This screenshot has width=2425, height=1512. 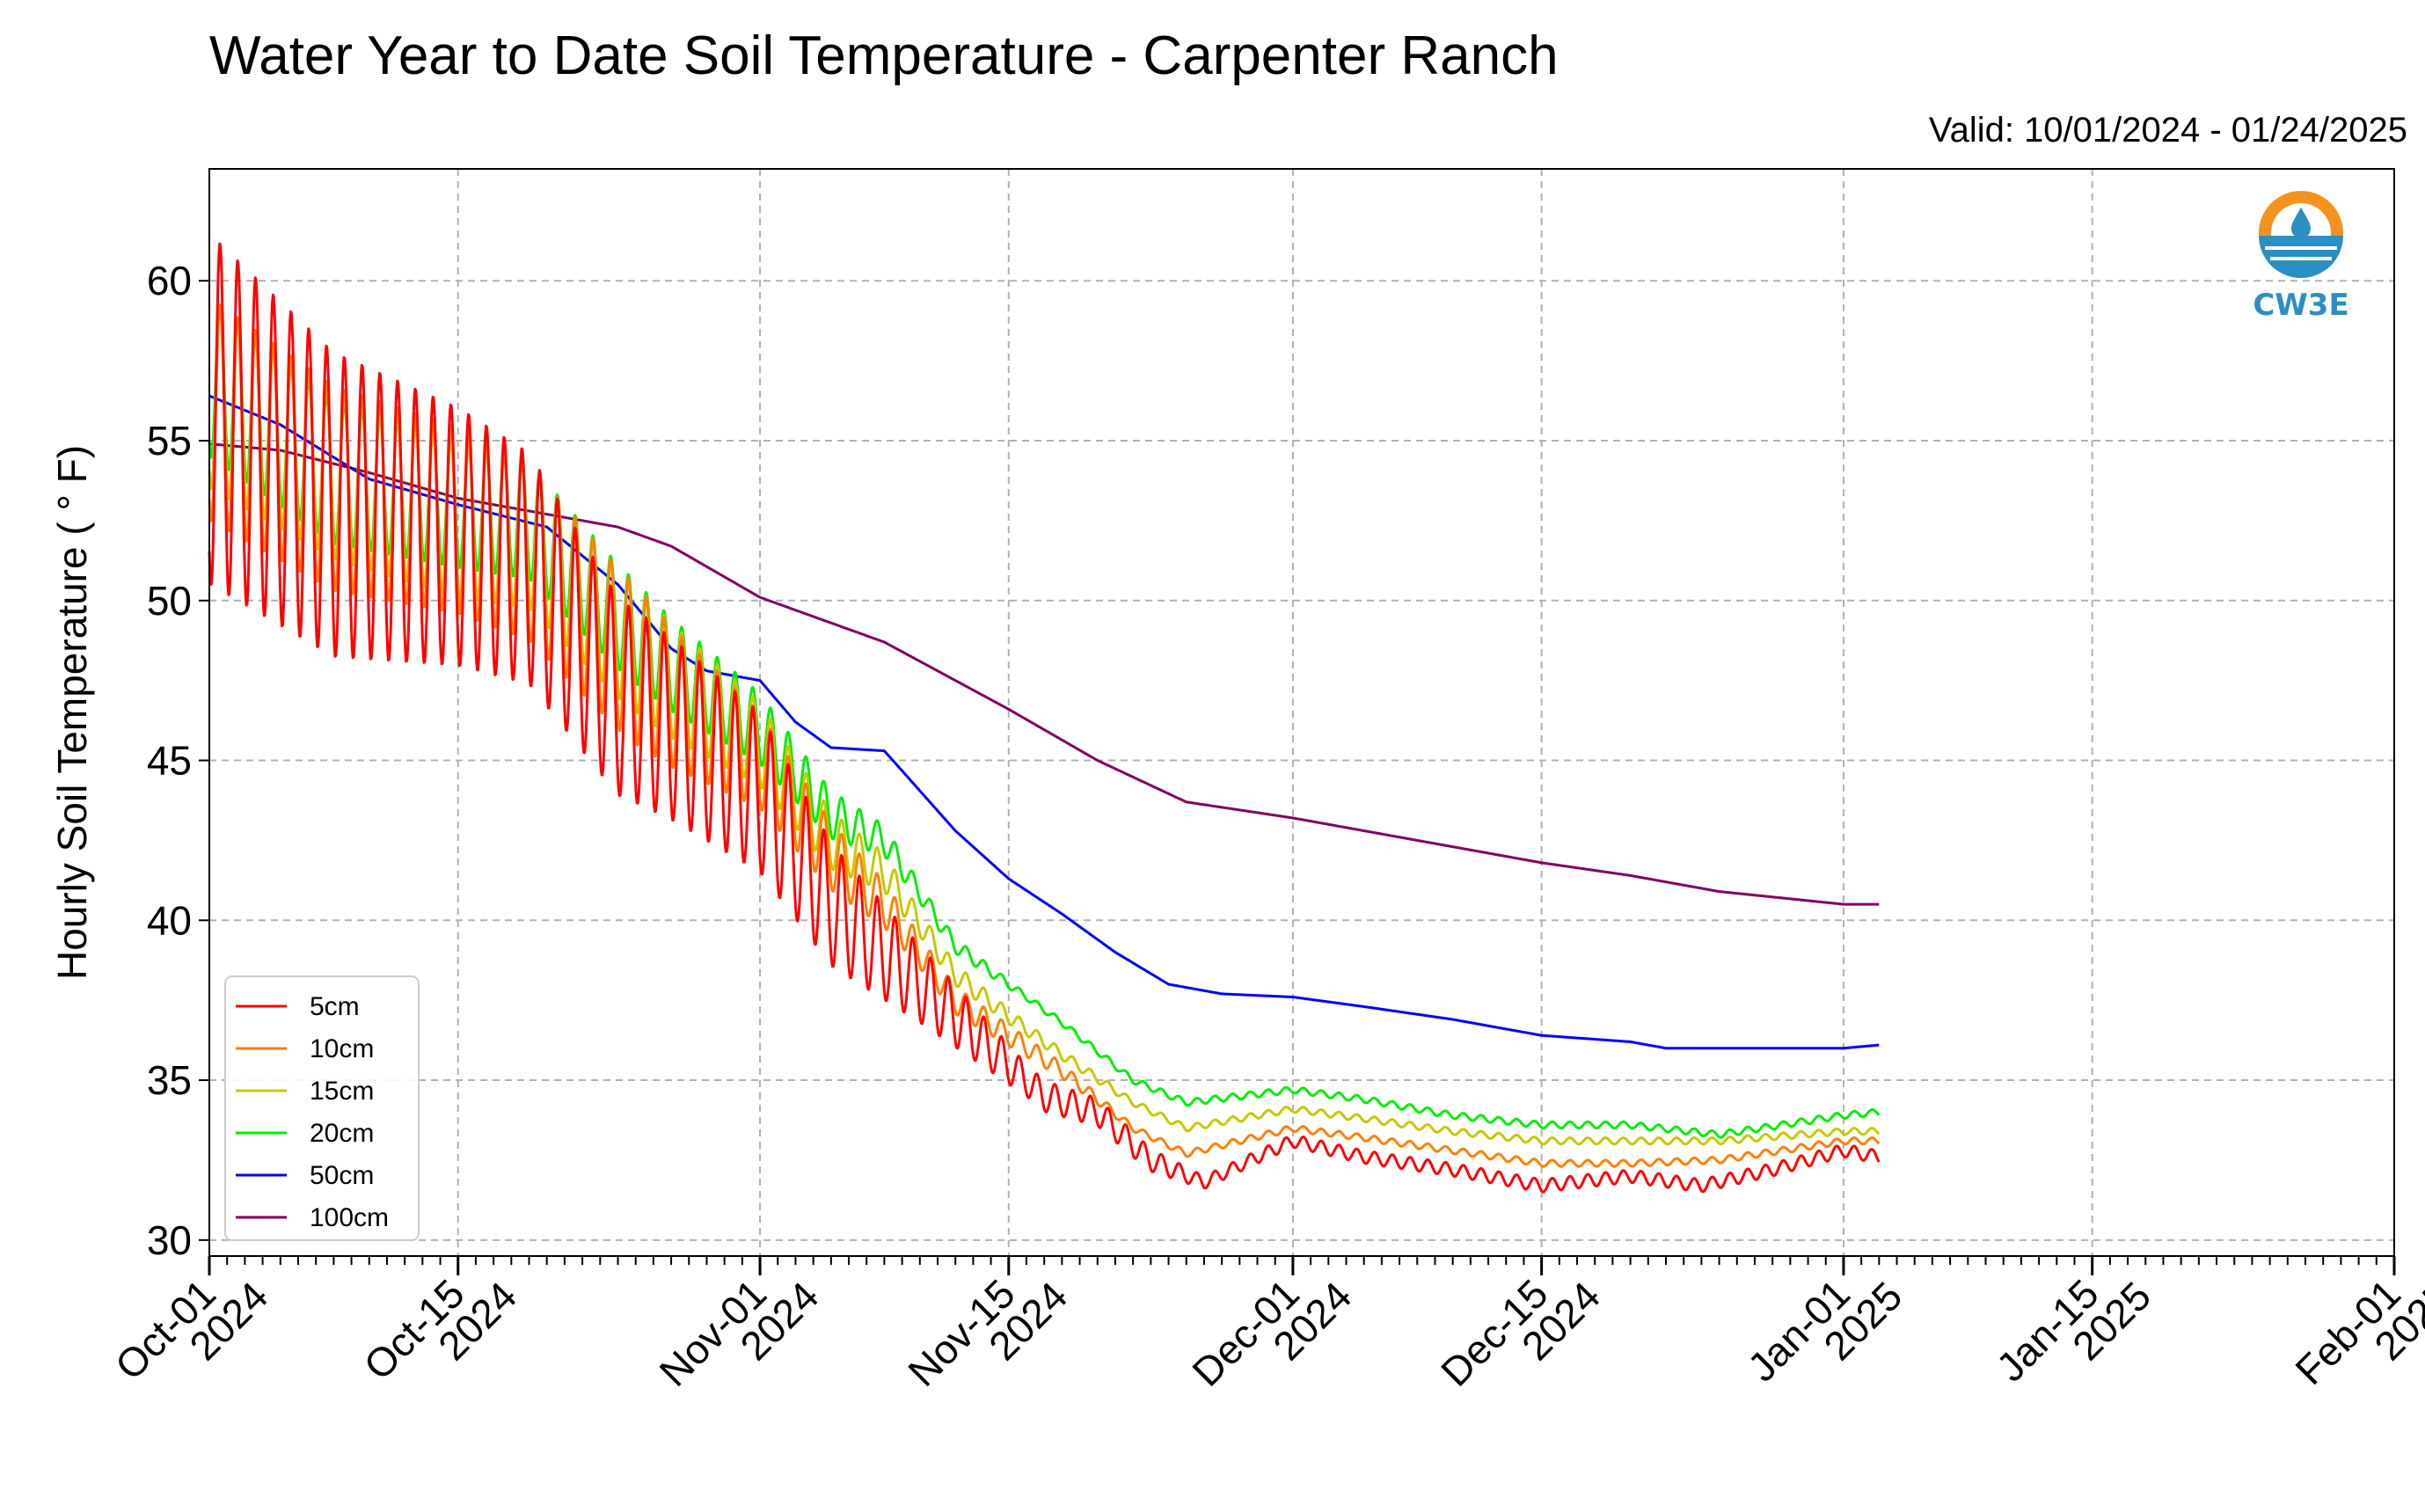 I want to click on legend-label-50cm: 50cm, so click(x=342, y=1175).